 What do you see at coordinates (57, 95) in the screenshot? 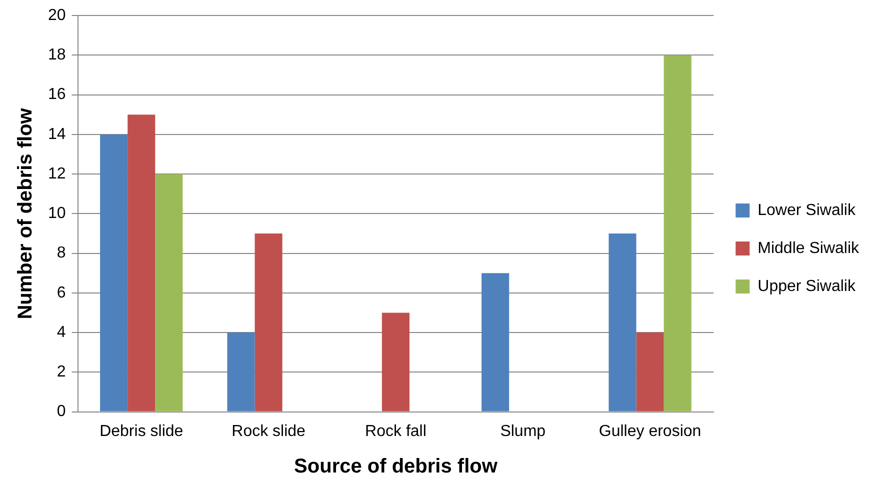
I see `y-tick-label: 16` at bounding box center [57, 95].